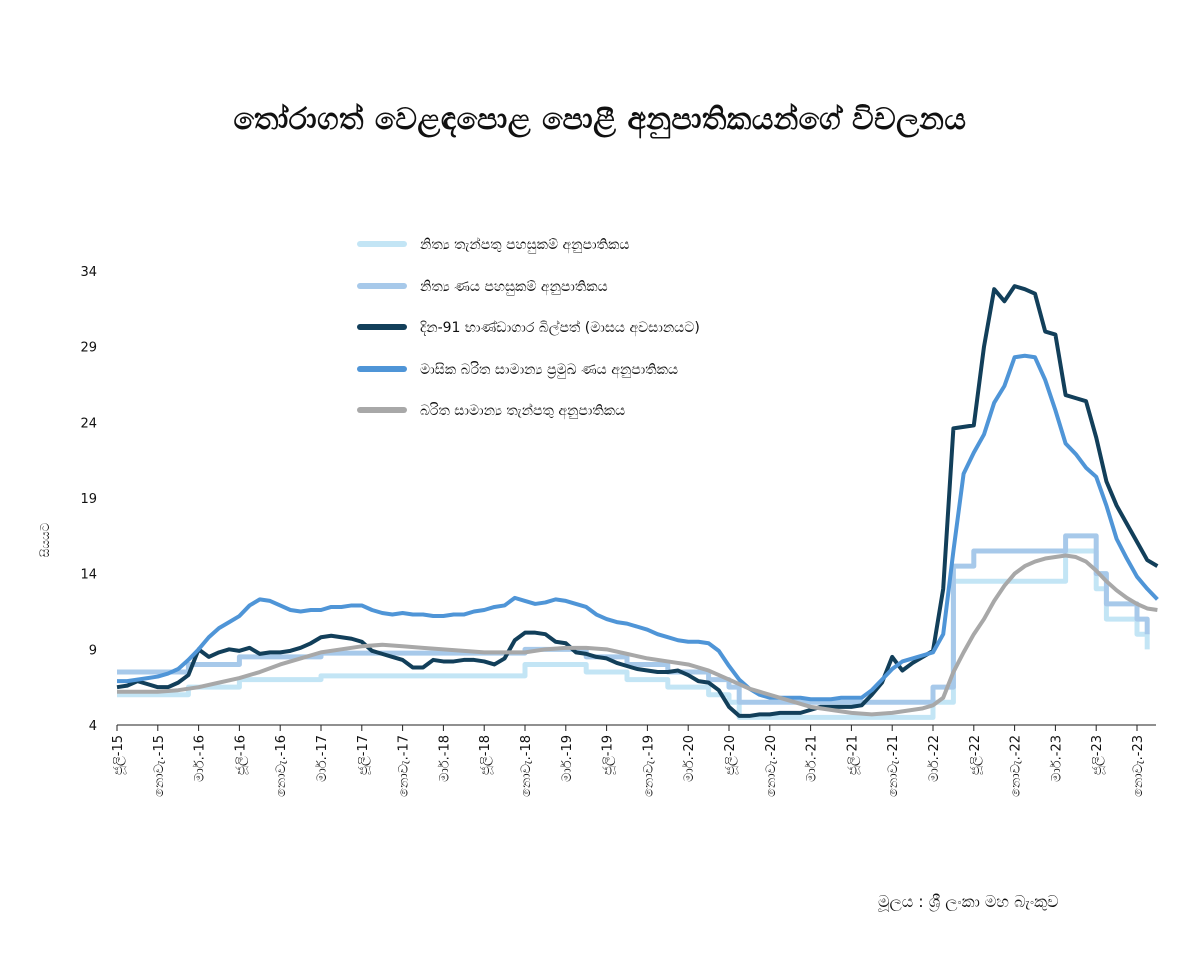  I want to click on x-tick-label: ජූලි-18, so click(485, 755).